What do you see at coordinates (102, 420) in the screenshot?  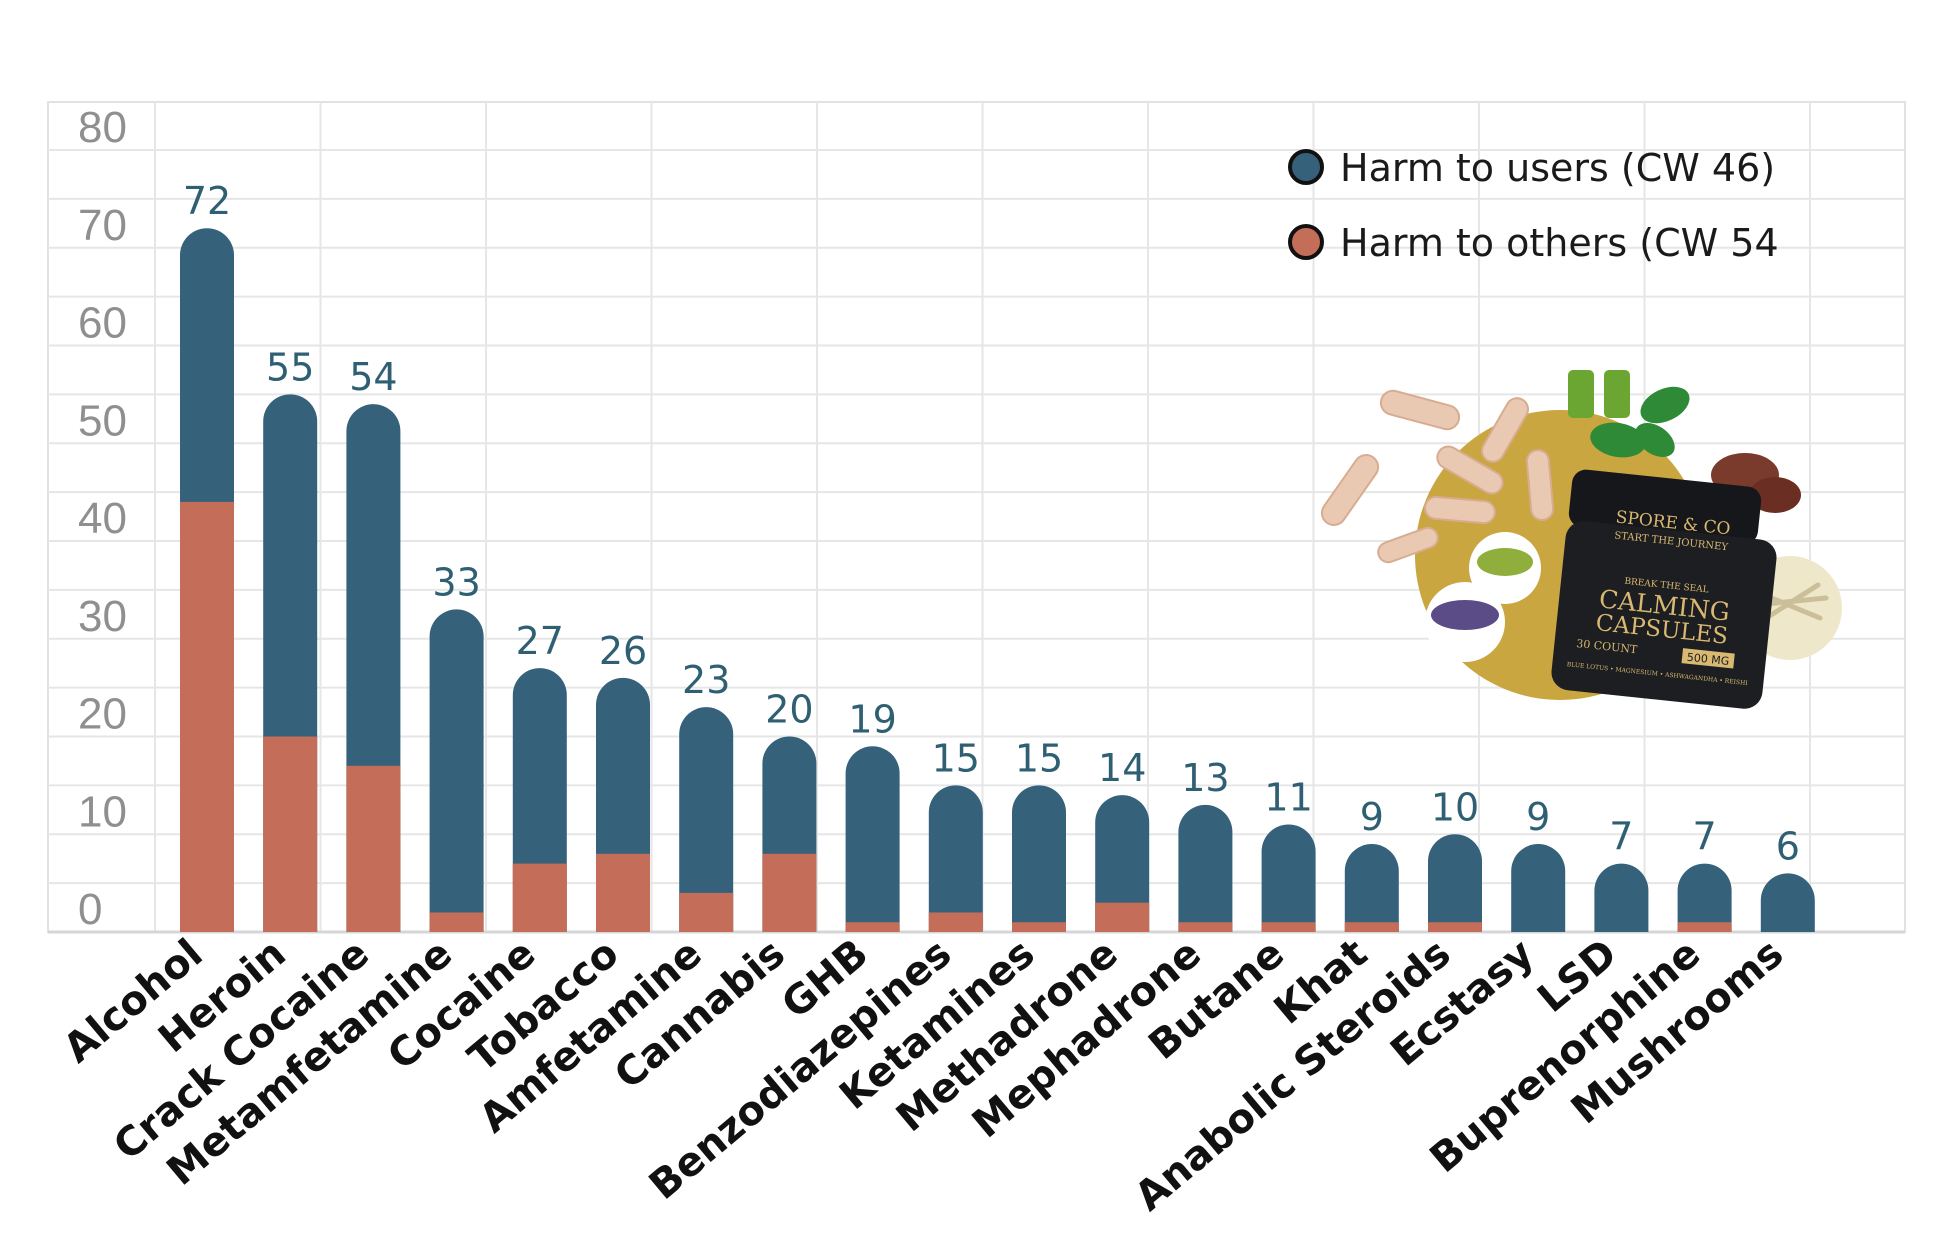 I see `y-tick-label: 50` at bounding box center [102, 420].